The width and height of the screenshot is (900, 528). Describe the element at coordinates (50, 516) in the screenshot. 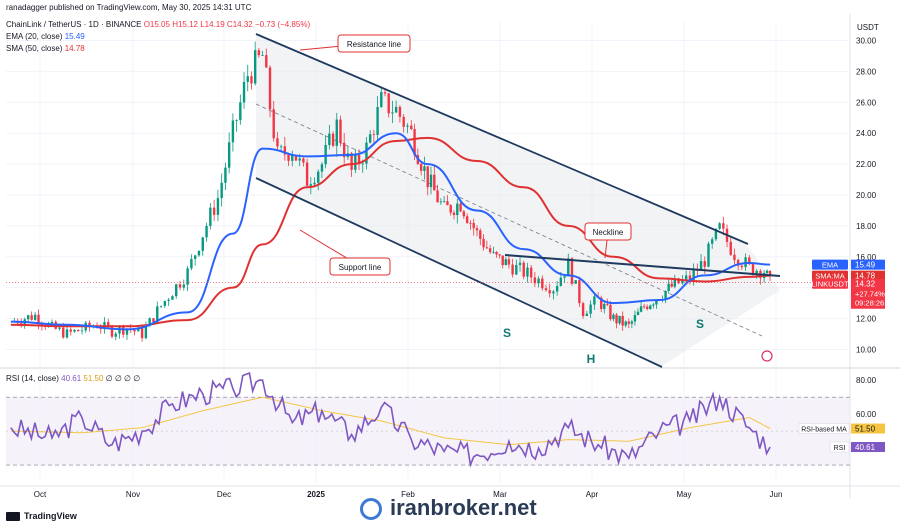

I see `tradingview-brand: TradingView` at that location.